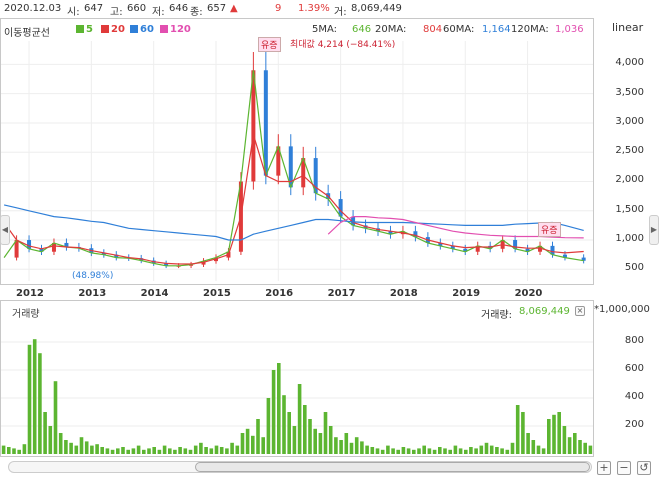 Image resolution: width=660 pixels, height=479 pixels. I want to click on info-date: 2020.12.03, so click(33, 8).